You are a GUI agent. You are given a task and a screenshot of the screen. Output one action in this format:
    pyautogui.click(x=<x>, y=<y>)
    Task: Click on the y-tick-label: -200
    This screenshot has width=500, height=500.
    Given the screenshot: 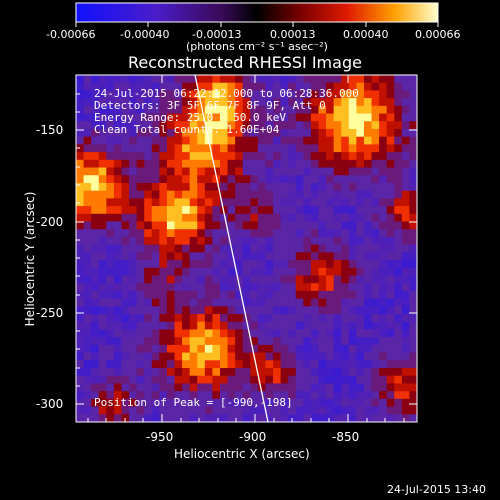 What is the action you would take?
    pyautogui.click(x=50, y=222)
    